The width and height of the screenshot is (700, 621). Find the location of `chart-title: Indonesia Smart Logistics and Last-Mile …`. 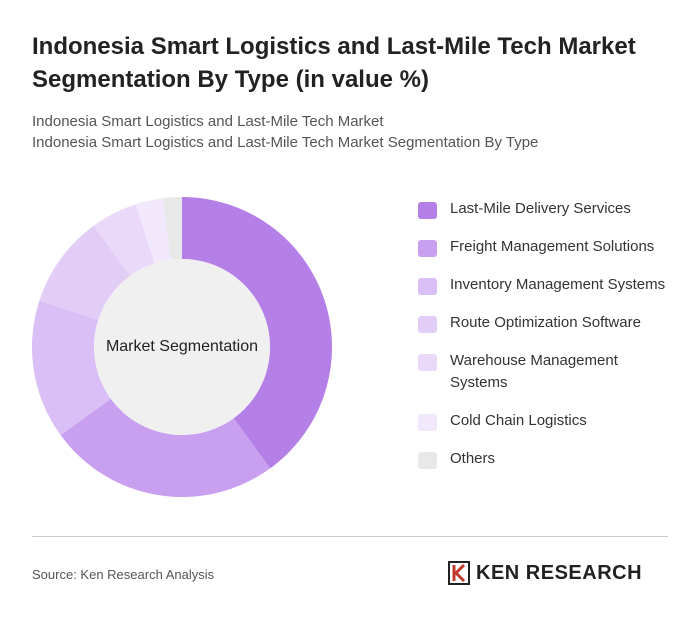

chart-title: Indonesia Smart Logistics and Last-Mile … is located at coordinates (334, 63).